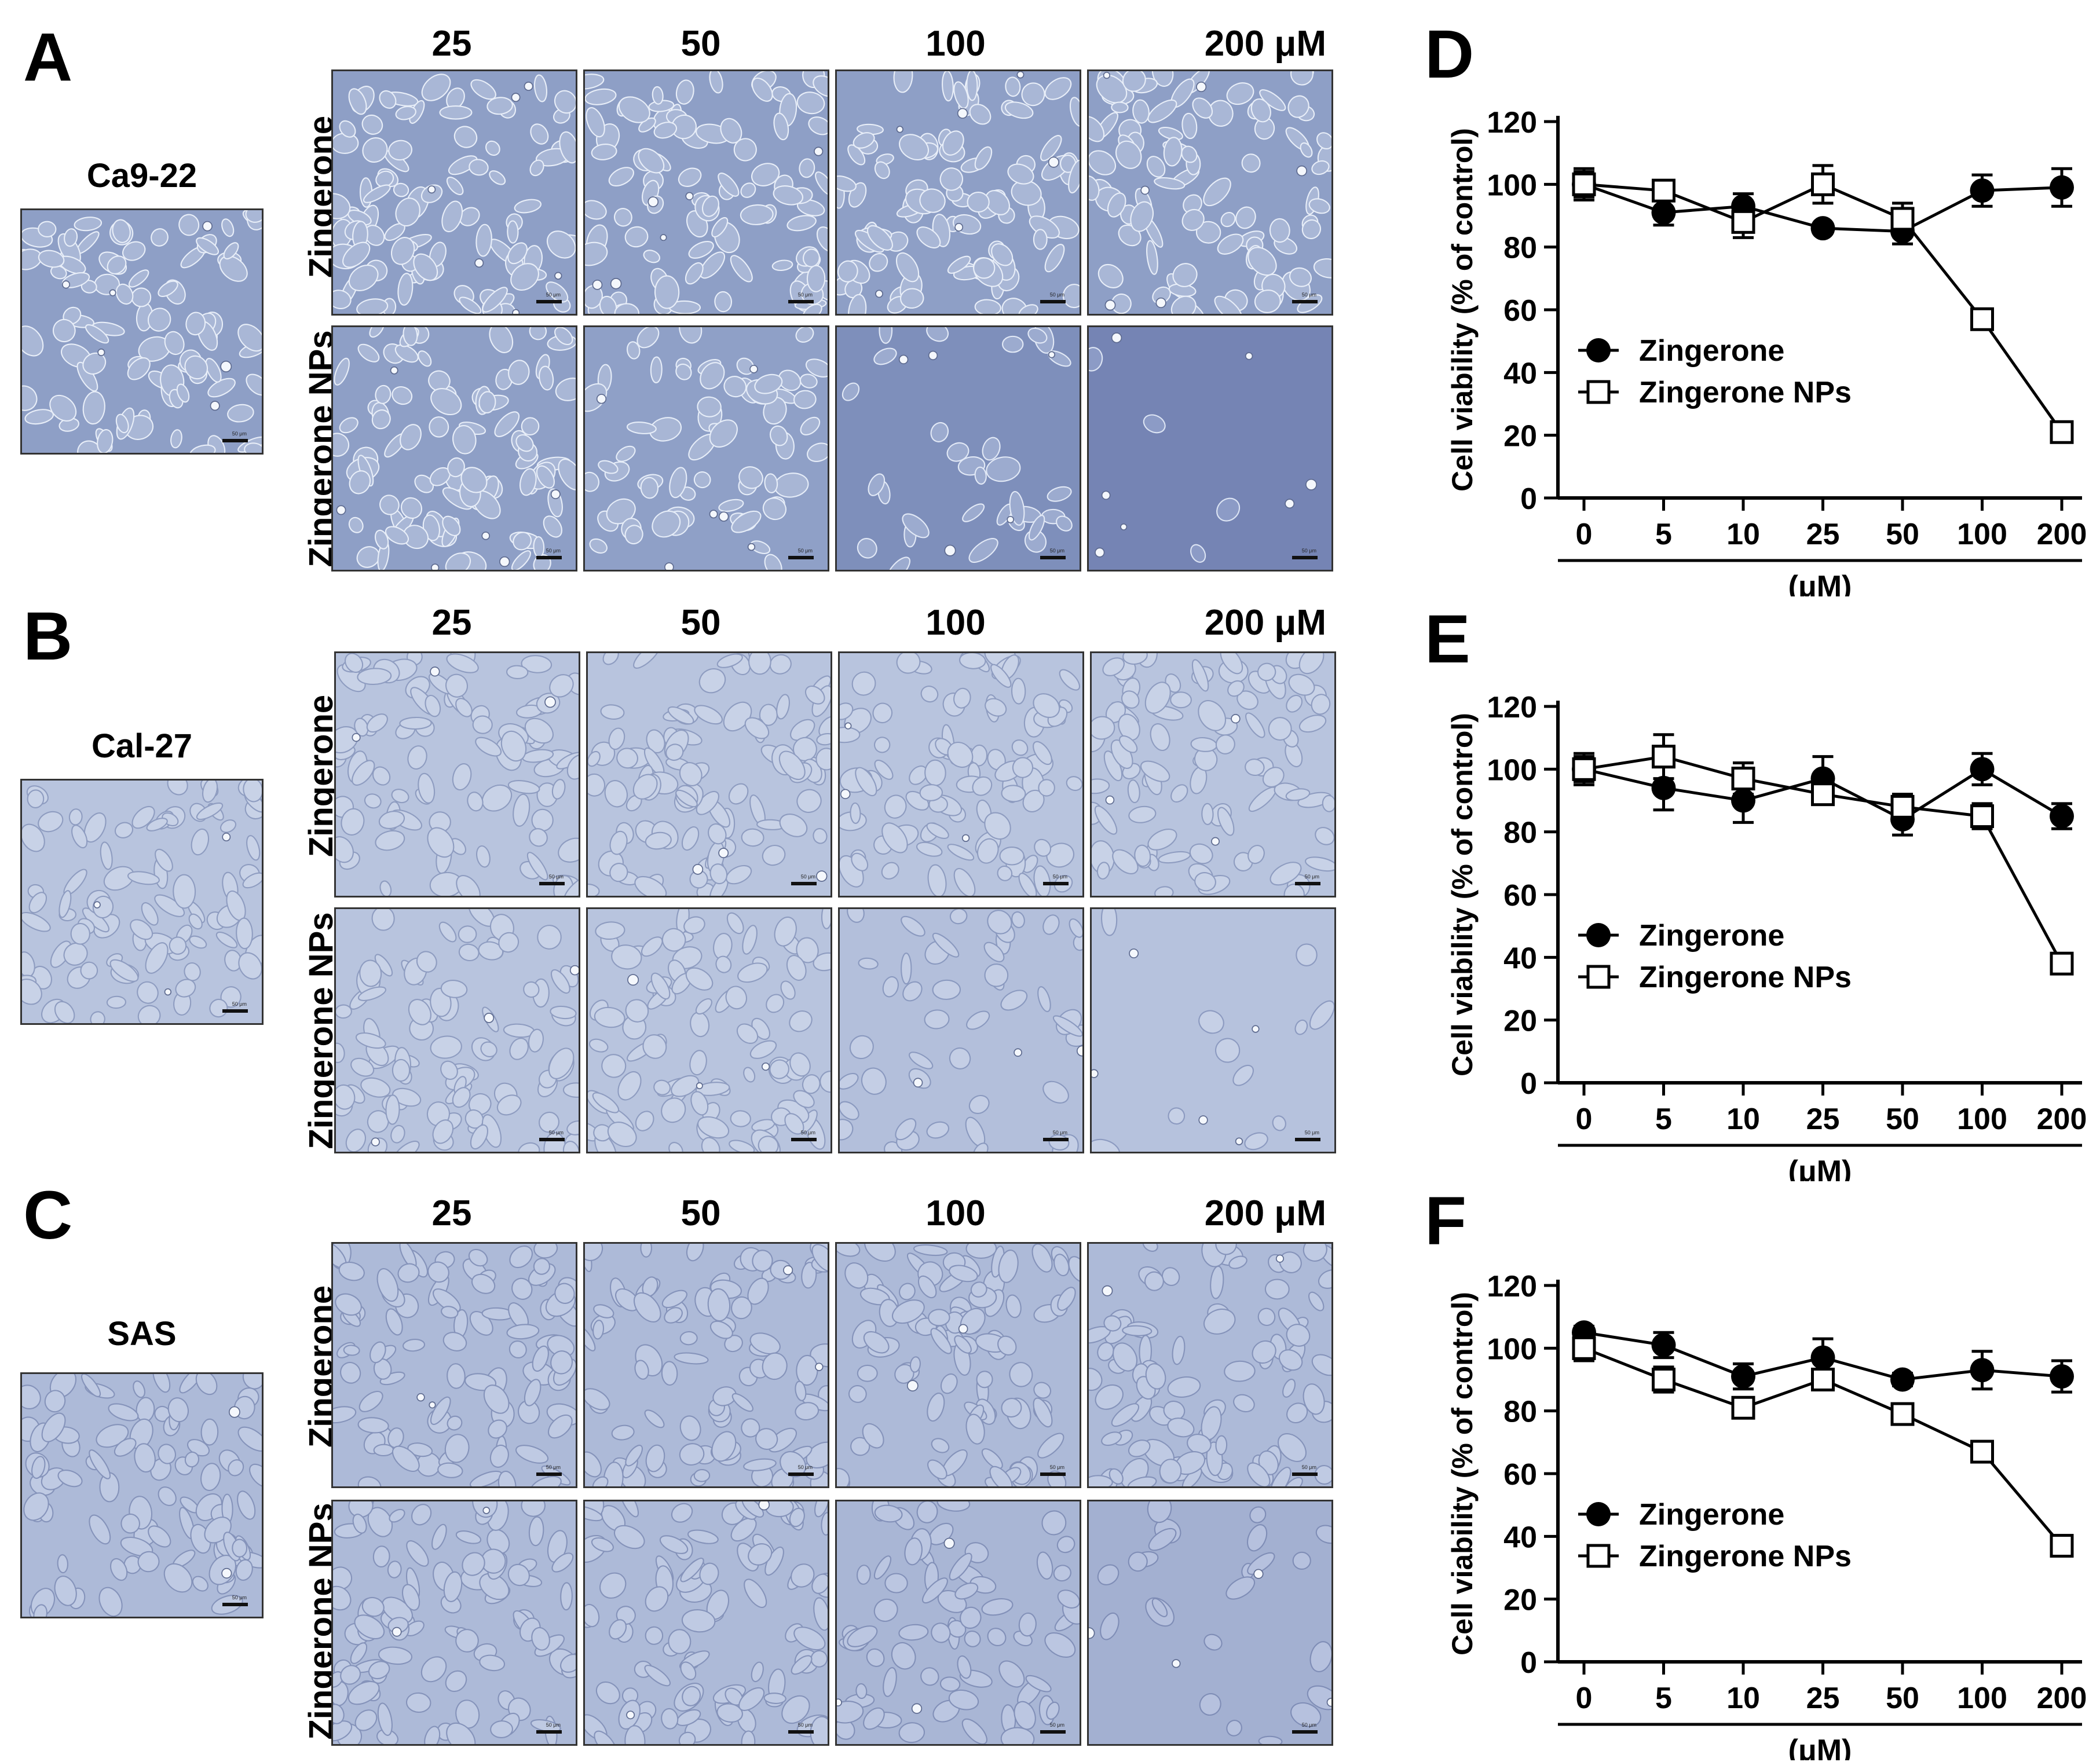 The height and width of the screenshot is (1762, 2100). Describe the element at coordinates (48, 1216) in the screenshot. I see `panel-letter-c: C` at that location.